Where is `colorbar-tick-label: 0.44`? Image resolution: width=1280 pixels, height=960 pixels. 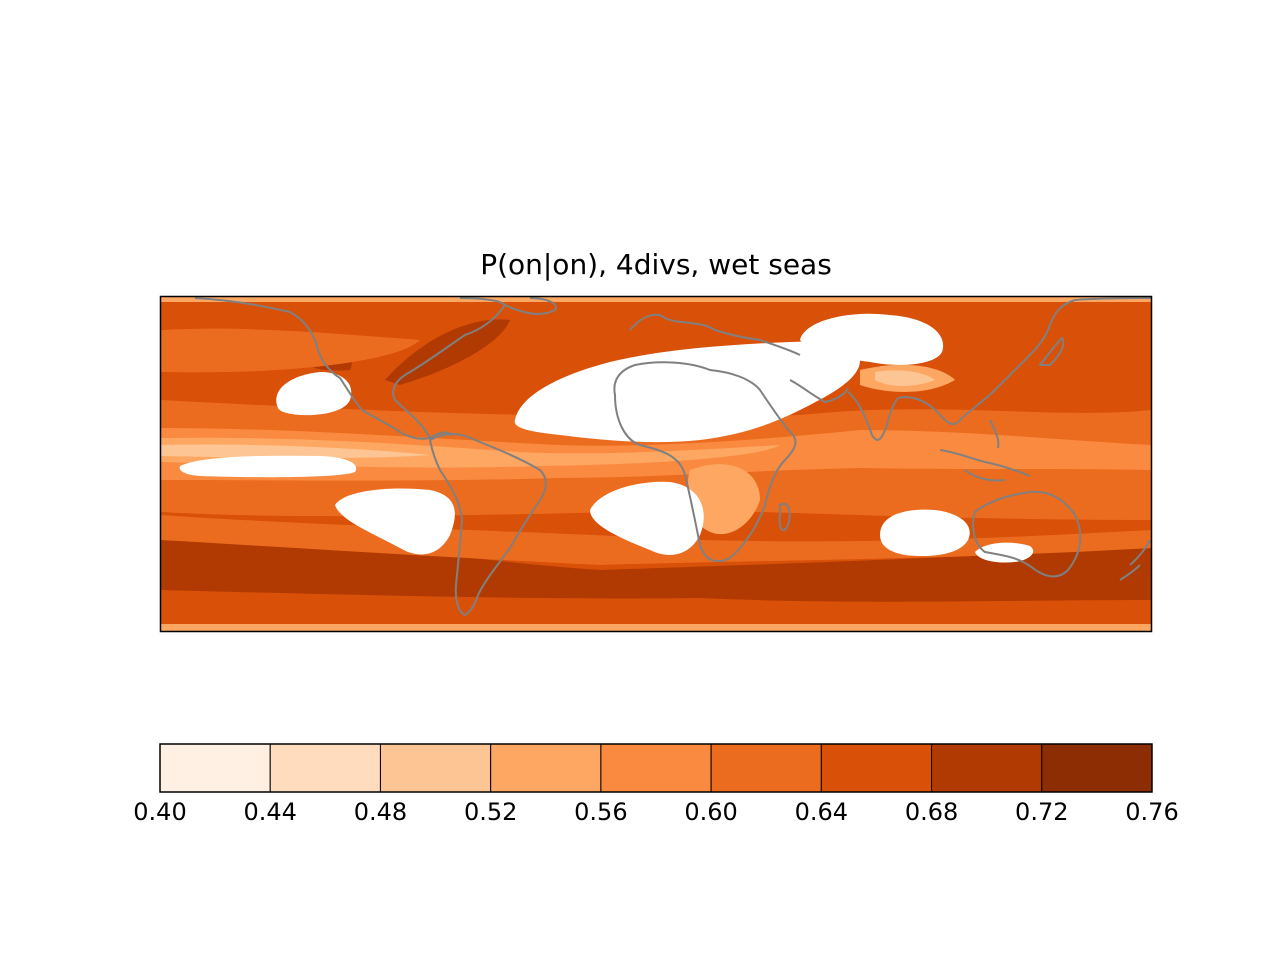 colorbar-tick-label: 0.44 is located at coordinates (270, 812).